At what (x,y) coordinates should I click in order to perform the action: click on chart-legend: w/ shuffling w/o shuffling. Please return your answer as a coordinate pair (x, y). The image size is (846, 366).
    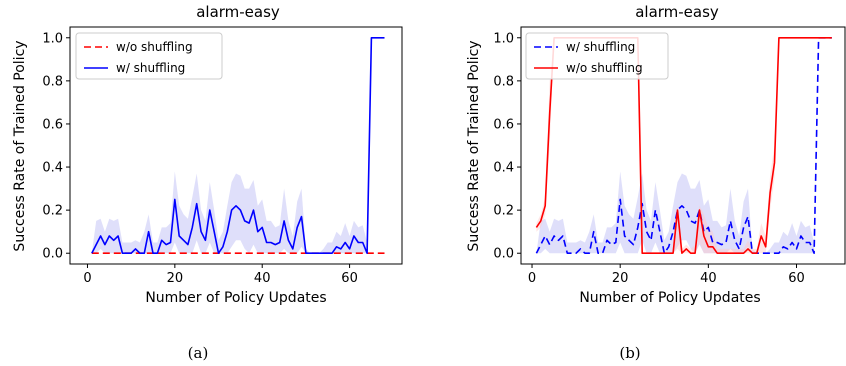
    Looking at the image, I should click on (597, 56).